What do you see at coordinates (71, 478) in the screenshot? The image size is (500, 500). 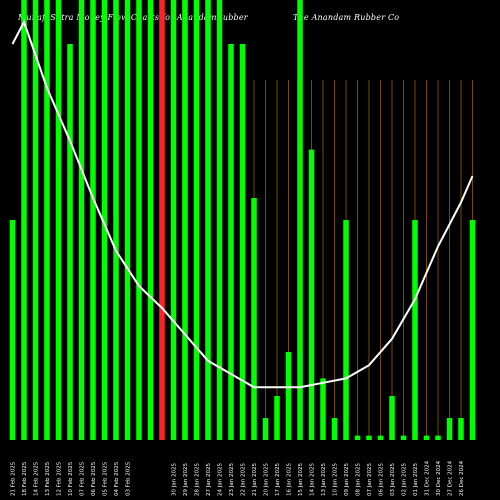 I see `x-tick-label: 10 Feb 2025` at bounding box center [71, 478].